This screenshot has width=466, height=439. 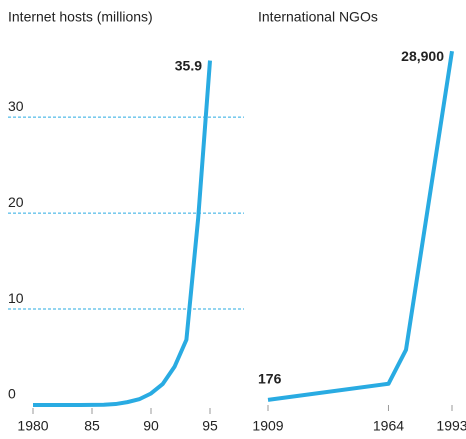 What do you see at coordinates (188, 65) in the screenshot?
I see `data-label: 35.9` at bounding box center [188, 65].